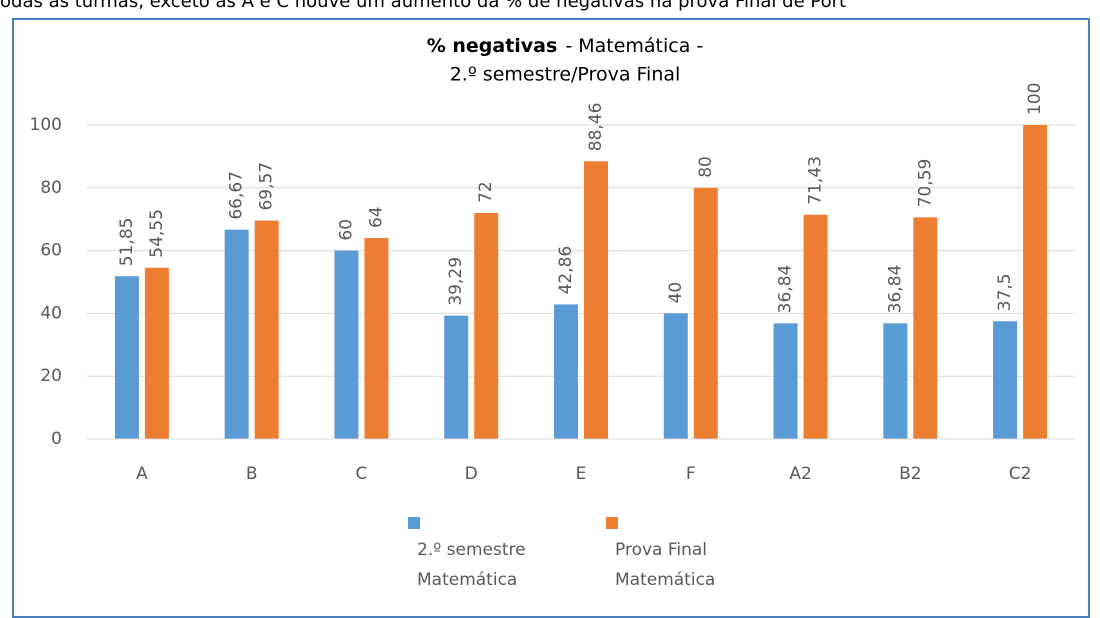 This screenshot has height=618, width=1100. Describe the element at coordinates (581, 474) in the screenshot. I see `x-tick-label: E` at that location.